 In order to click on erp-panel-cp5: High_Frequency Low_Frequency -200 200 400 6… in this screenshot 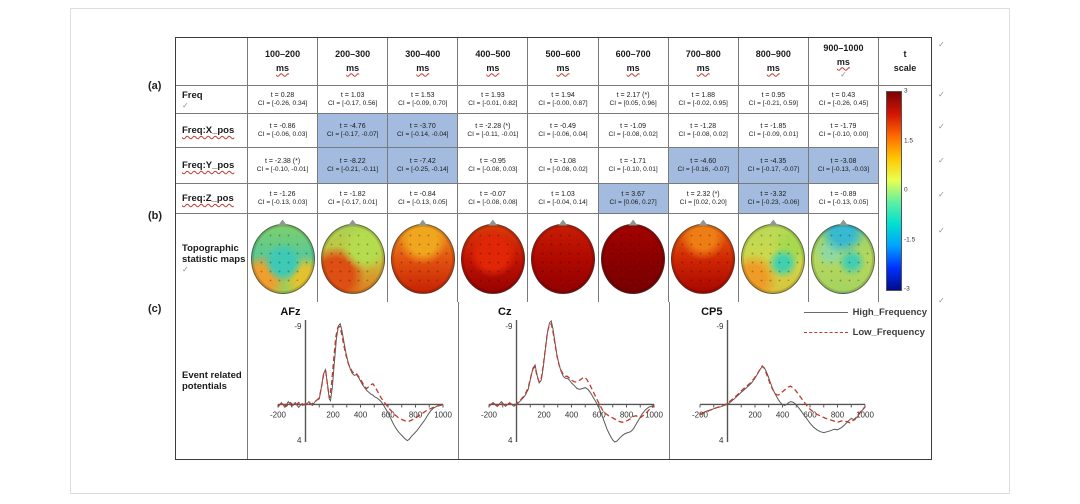, I will do `click(800, 380)`.